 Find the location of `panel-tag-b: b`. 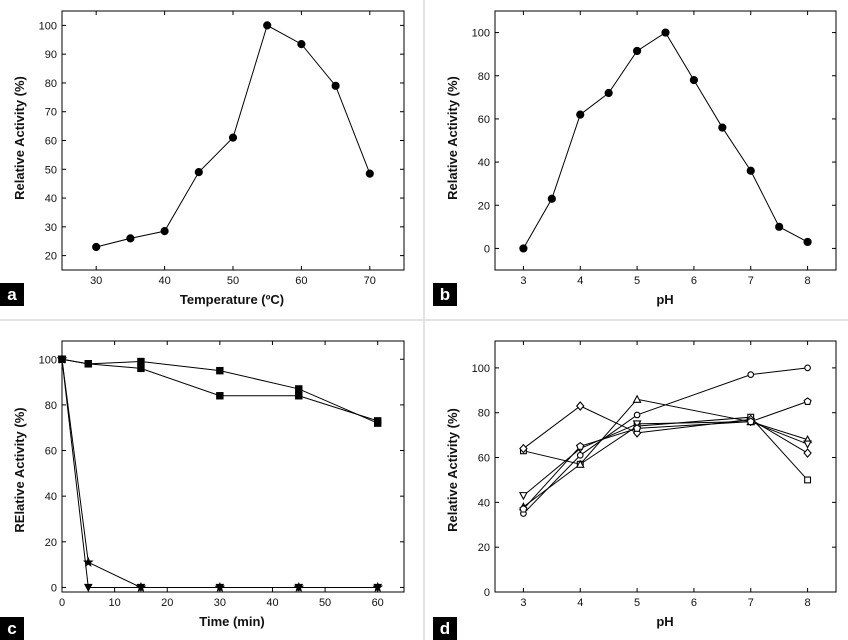

panel-tag-b: b is located at coordinates (445, 294).